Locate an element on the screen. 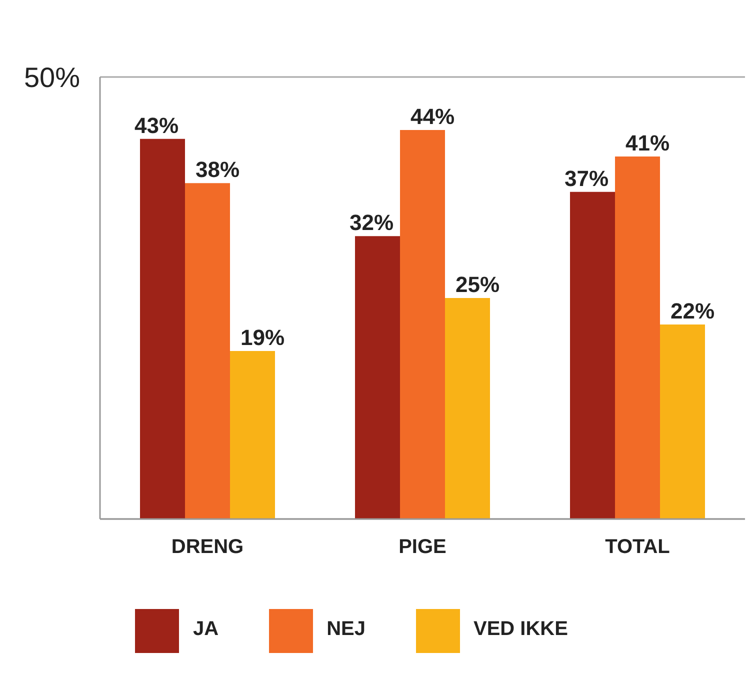  x-tick-label: TOTAL is located at coordinates (637, 547).